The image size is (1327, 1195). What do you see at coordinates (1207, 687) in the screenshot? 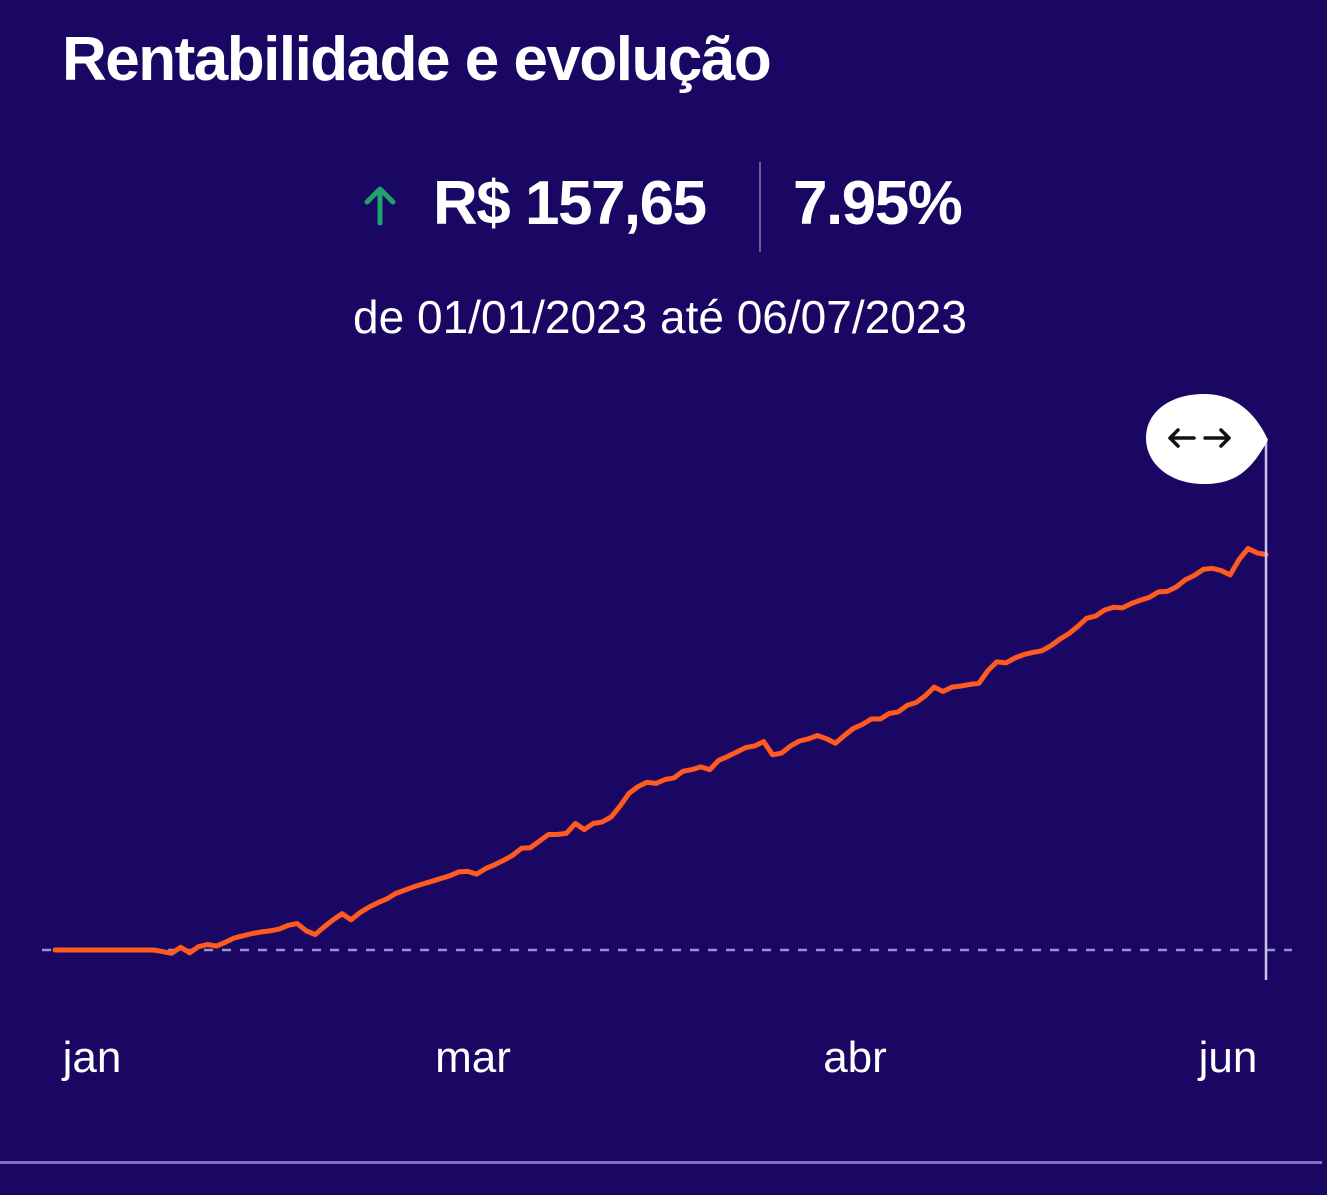
I see `scrub-handle` at bounding box center [1207, 687].